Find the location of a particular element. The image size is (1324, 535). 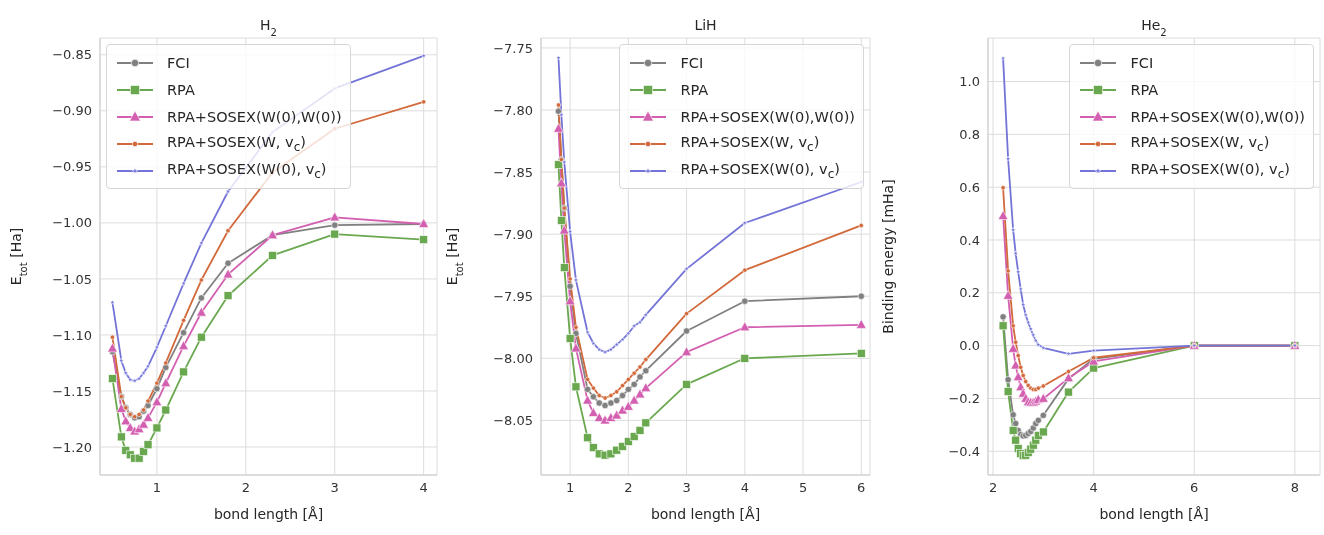

y-tick-label: −0.2 is located at coordinates (964, 399).